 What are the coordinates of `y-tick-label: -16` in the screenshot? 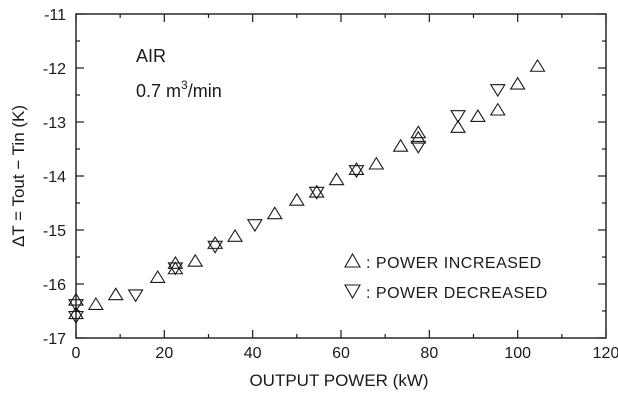 It's located at (54, 285).